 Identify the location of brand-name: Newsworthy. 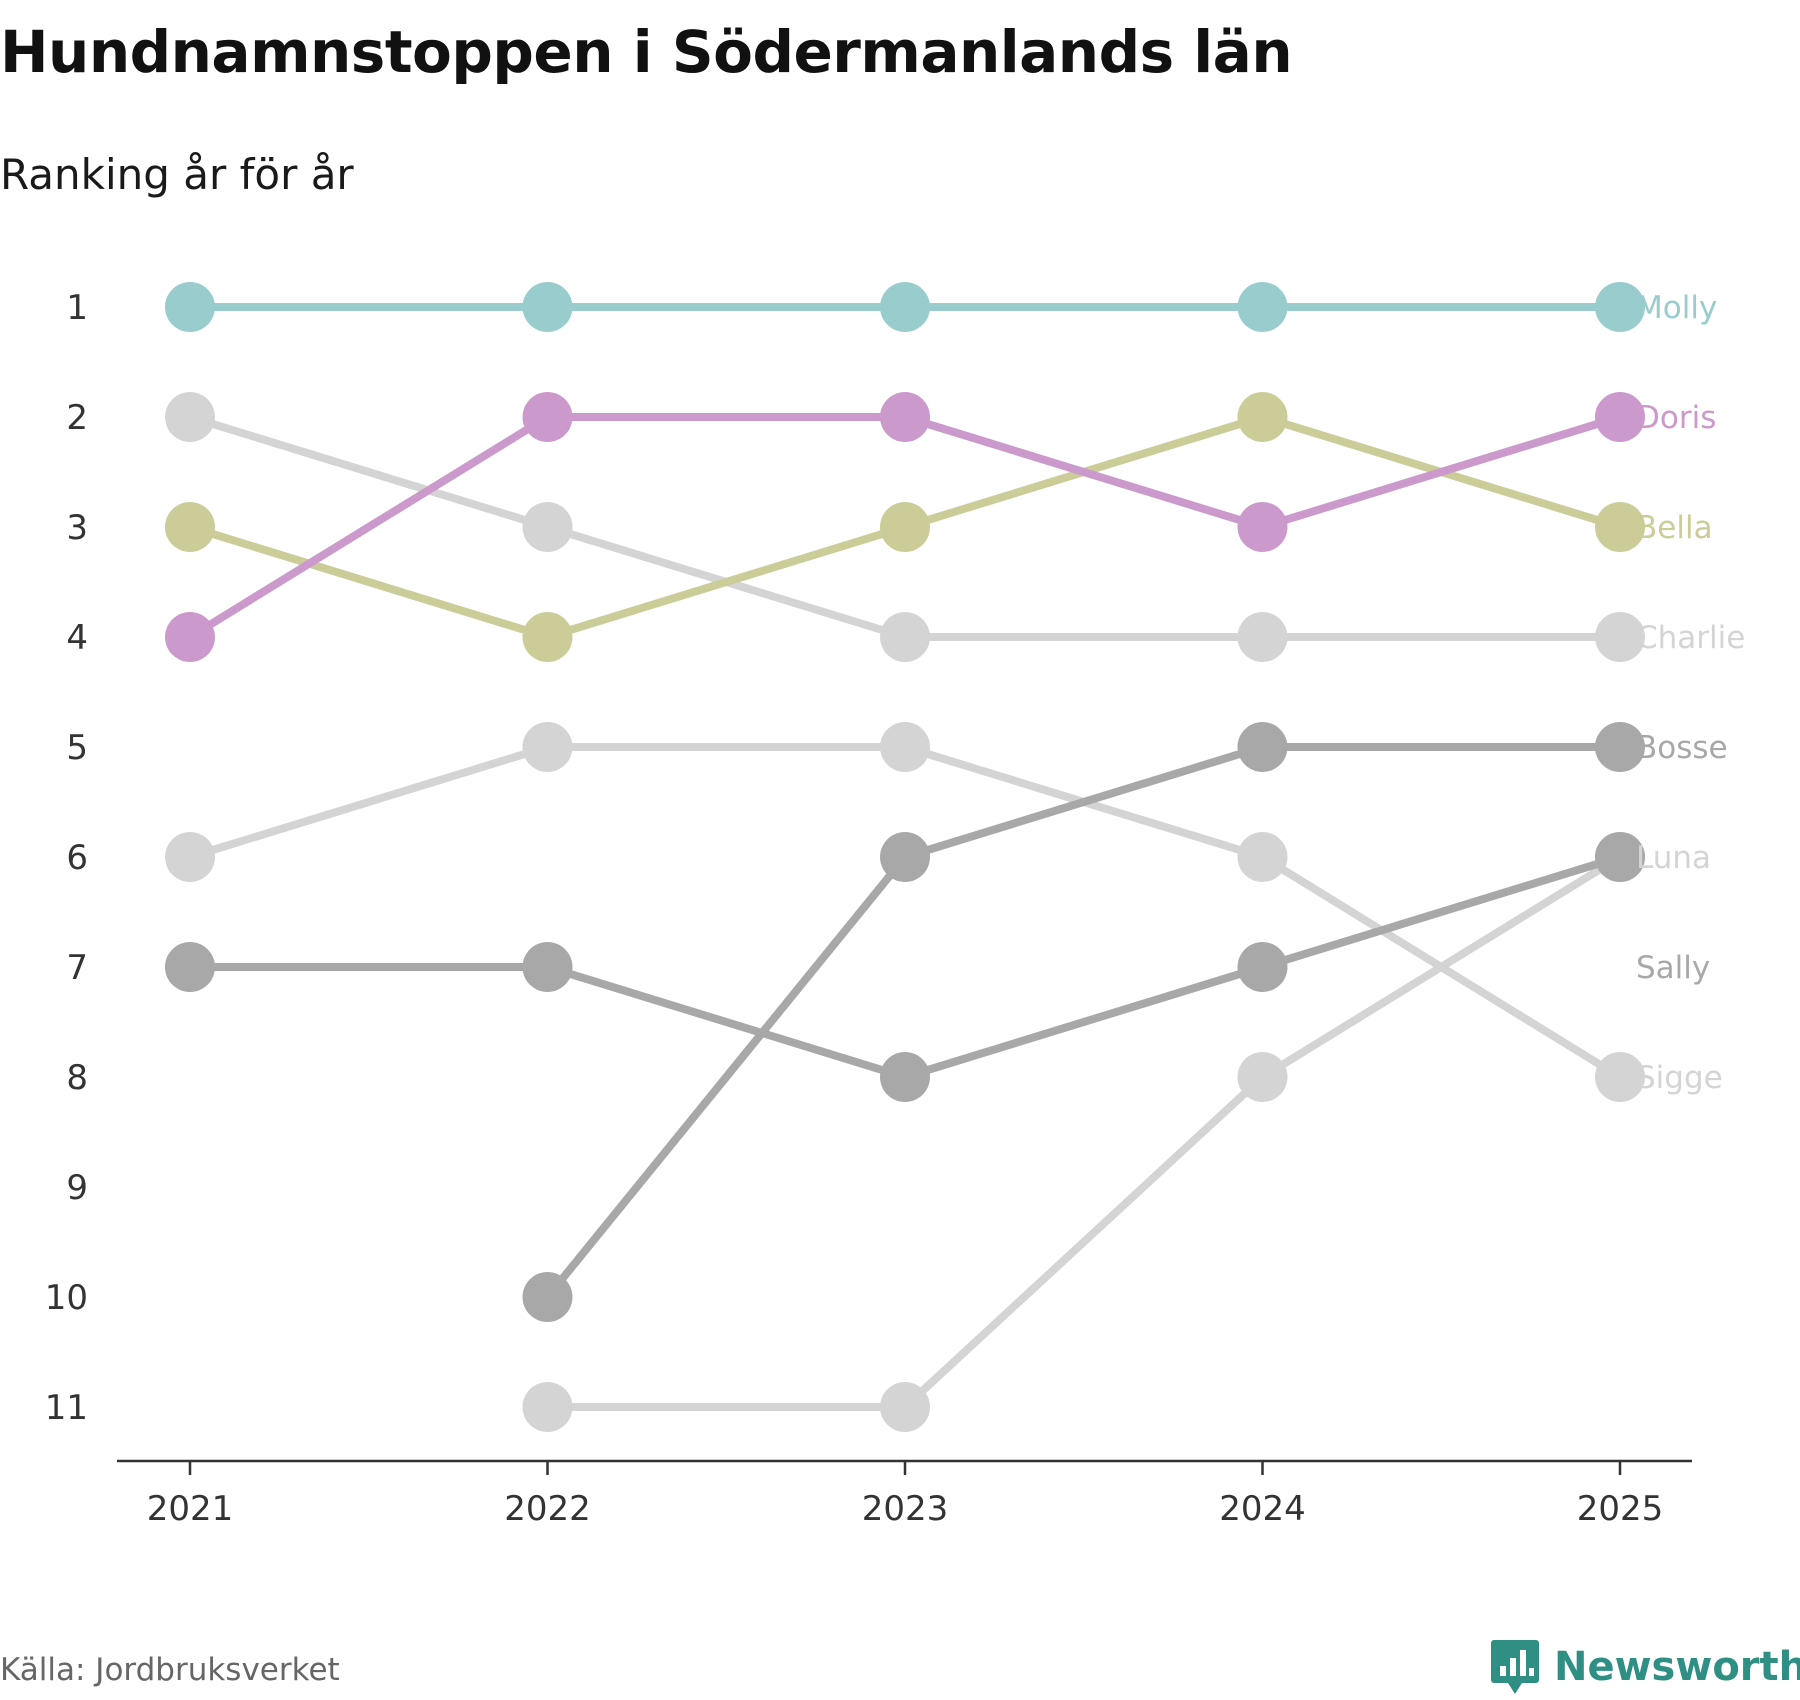
(1677, 1667).